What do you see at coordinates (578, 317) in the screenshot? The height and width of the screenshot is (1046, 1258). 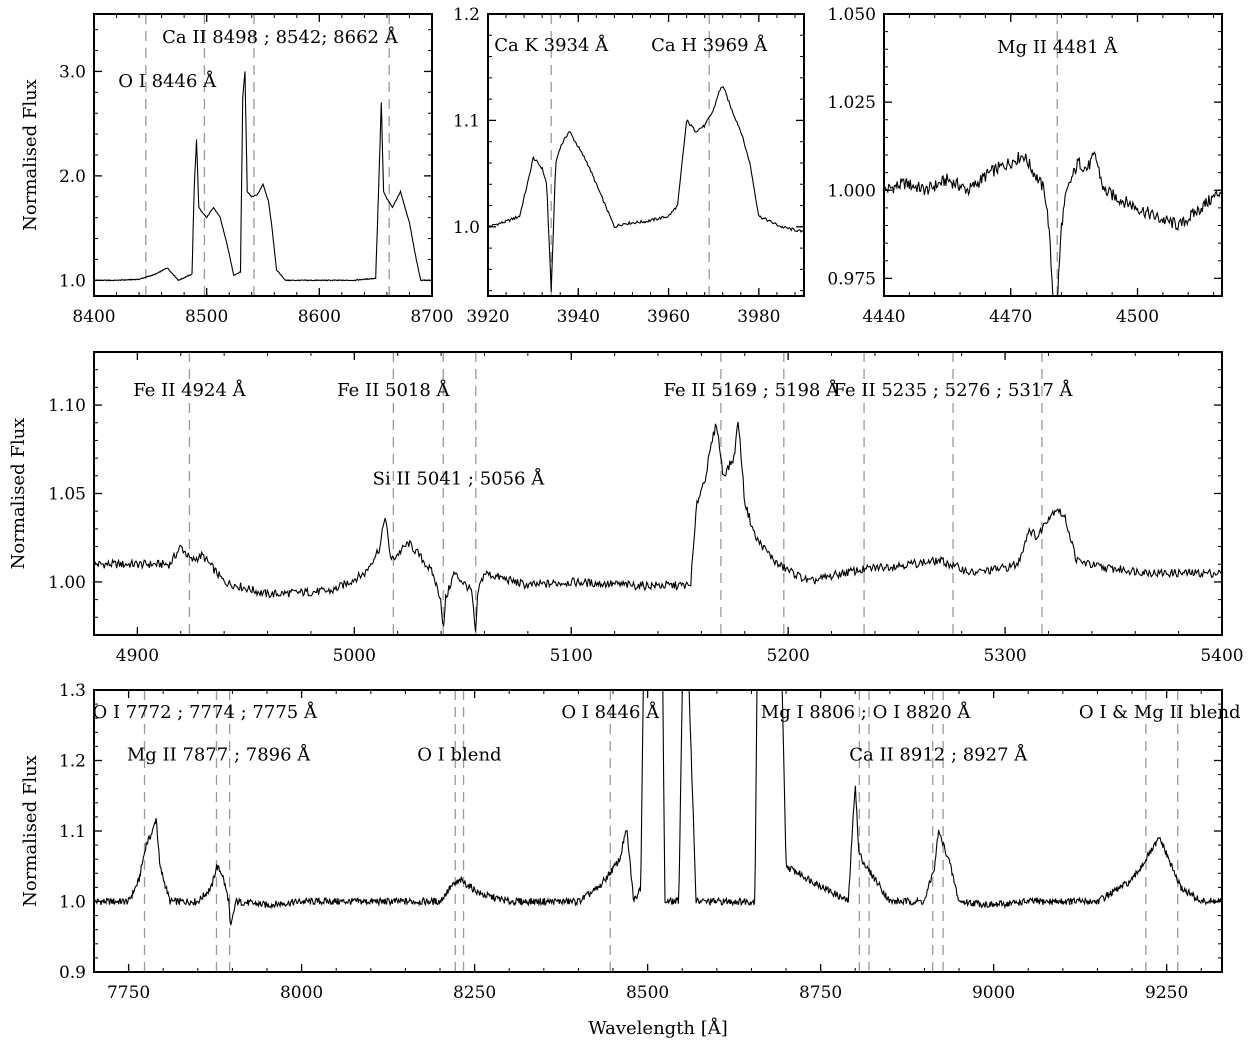 I see `x-tick-label: 3940` at bounding box center [578, 317].